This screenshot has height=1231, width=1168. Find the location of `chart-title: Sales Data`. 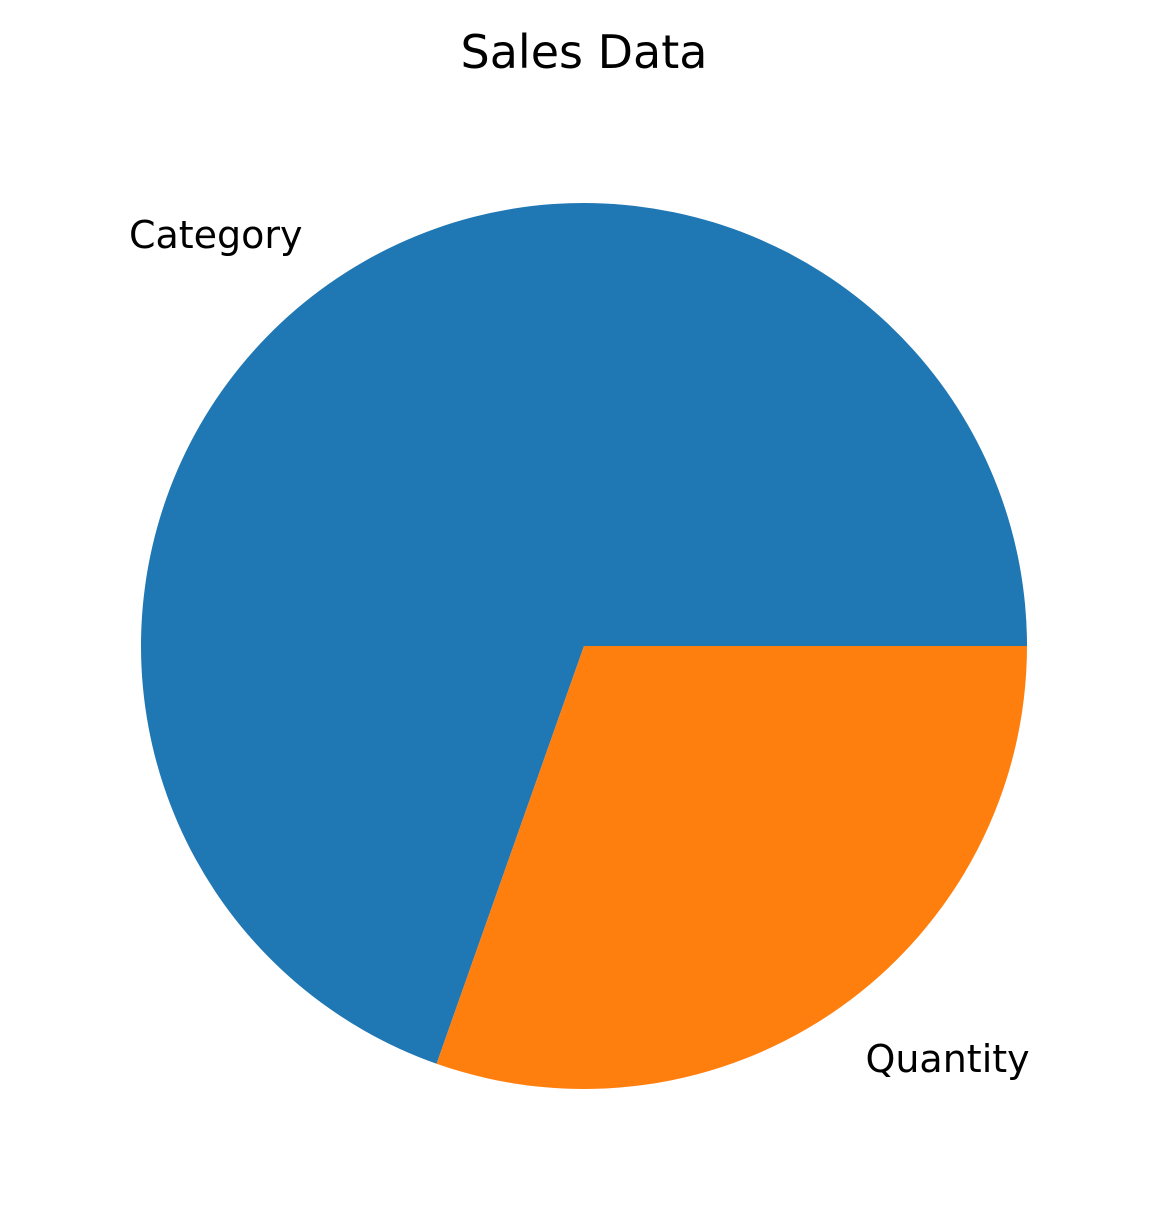

chart-title: Sales Data is located at coordinates (584, 52).